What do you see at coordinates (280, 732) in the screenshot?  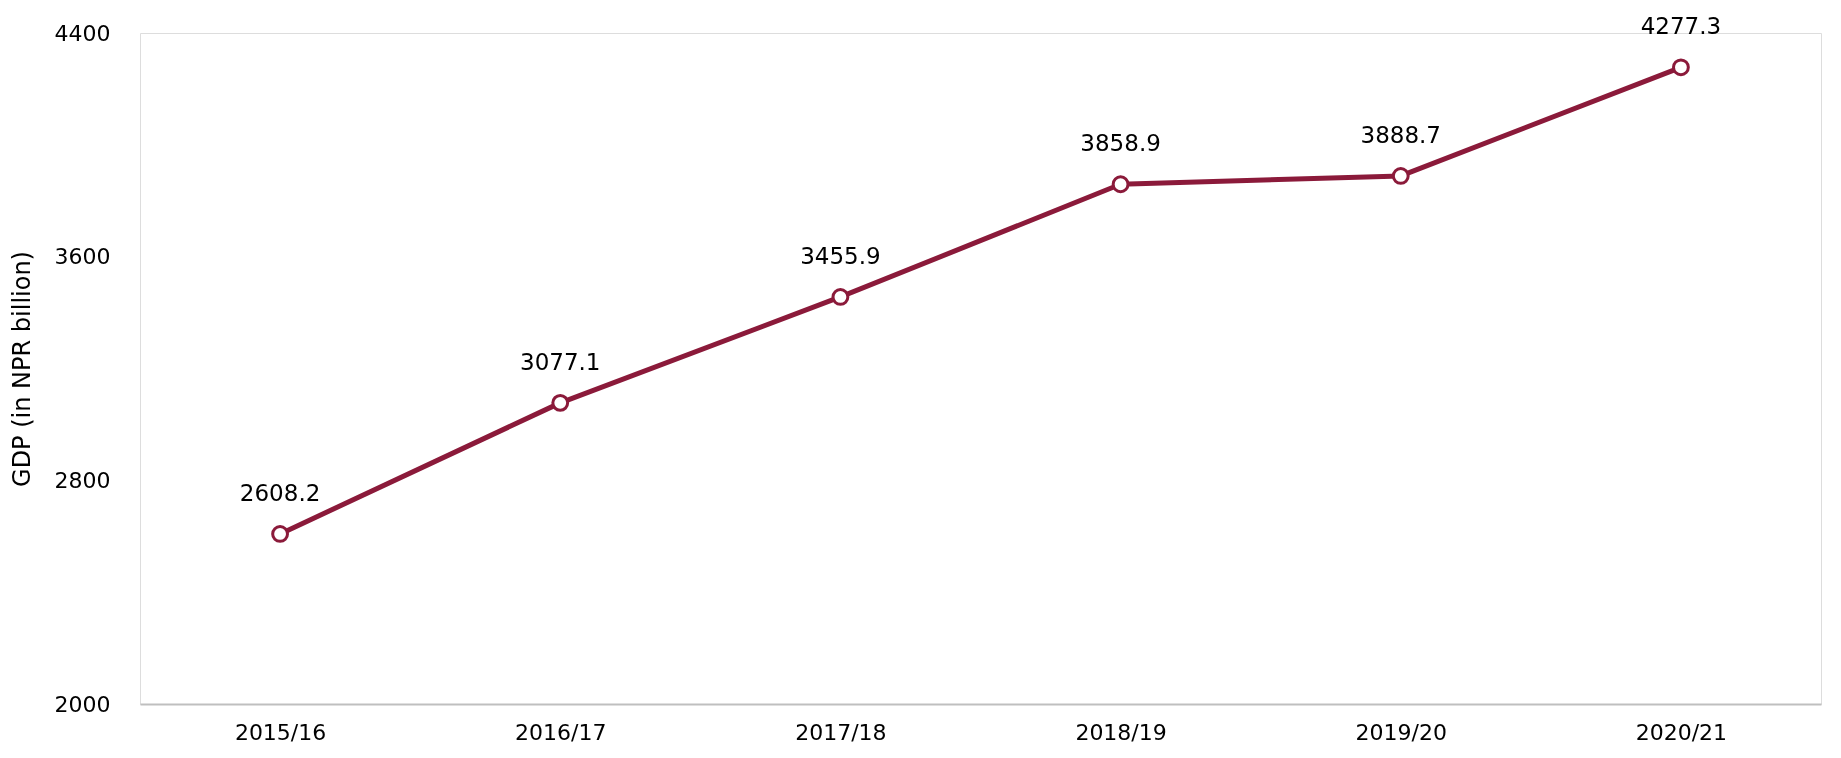 I see `x-tick-label: 2015/16` at bounding box center [280, 732].